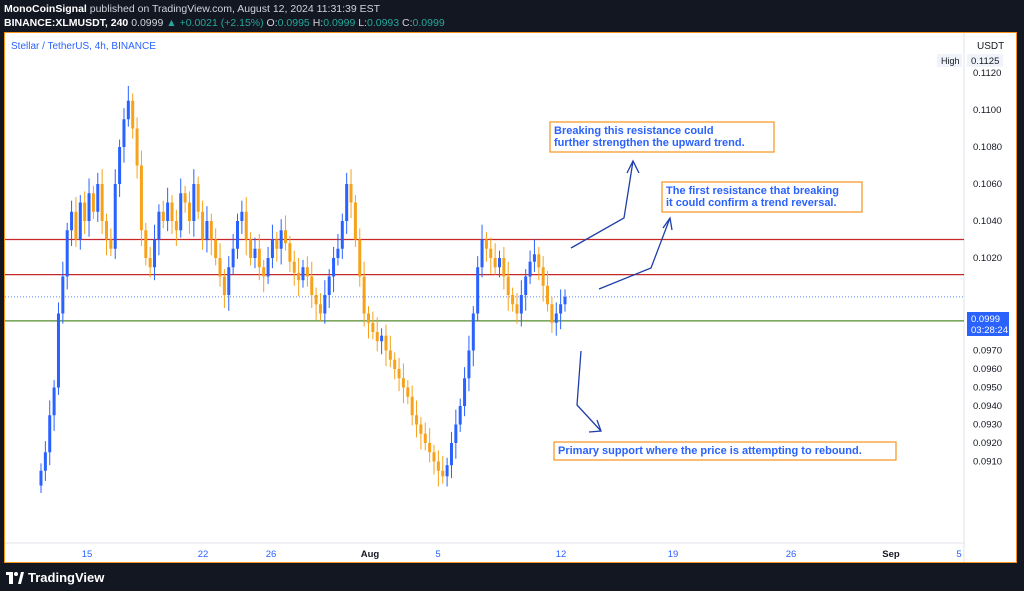 The width and height of the screenshot is (1024, 591). Describe the element at coordinates (45, 9) in the screenshot. I see `publisher-name: MonoCoinSignal` at that location.